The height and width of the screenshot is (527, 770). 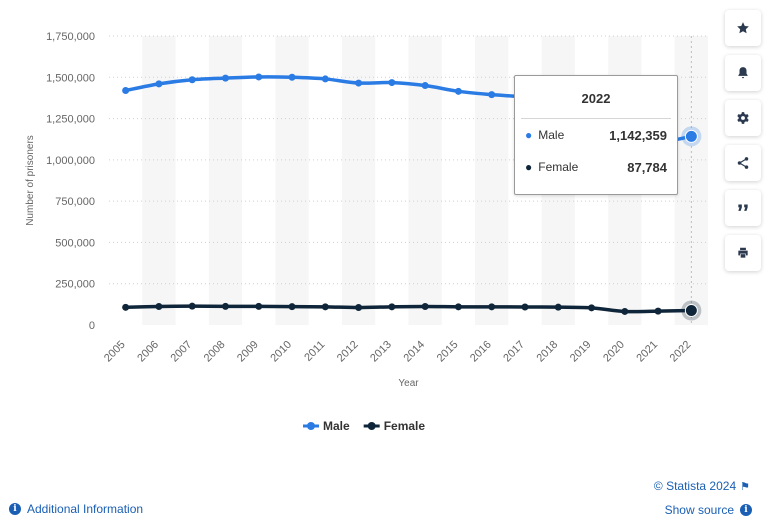 I want to click on tooltip-divider, so click(x=596, y=118).